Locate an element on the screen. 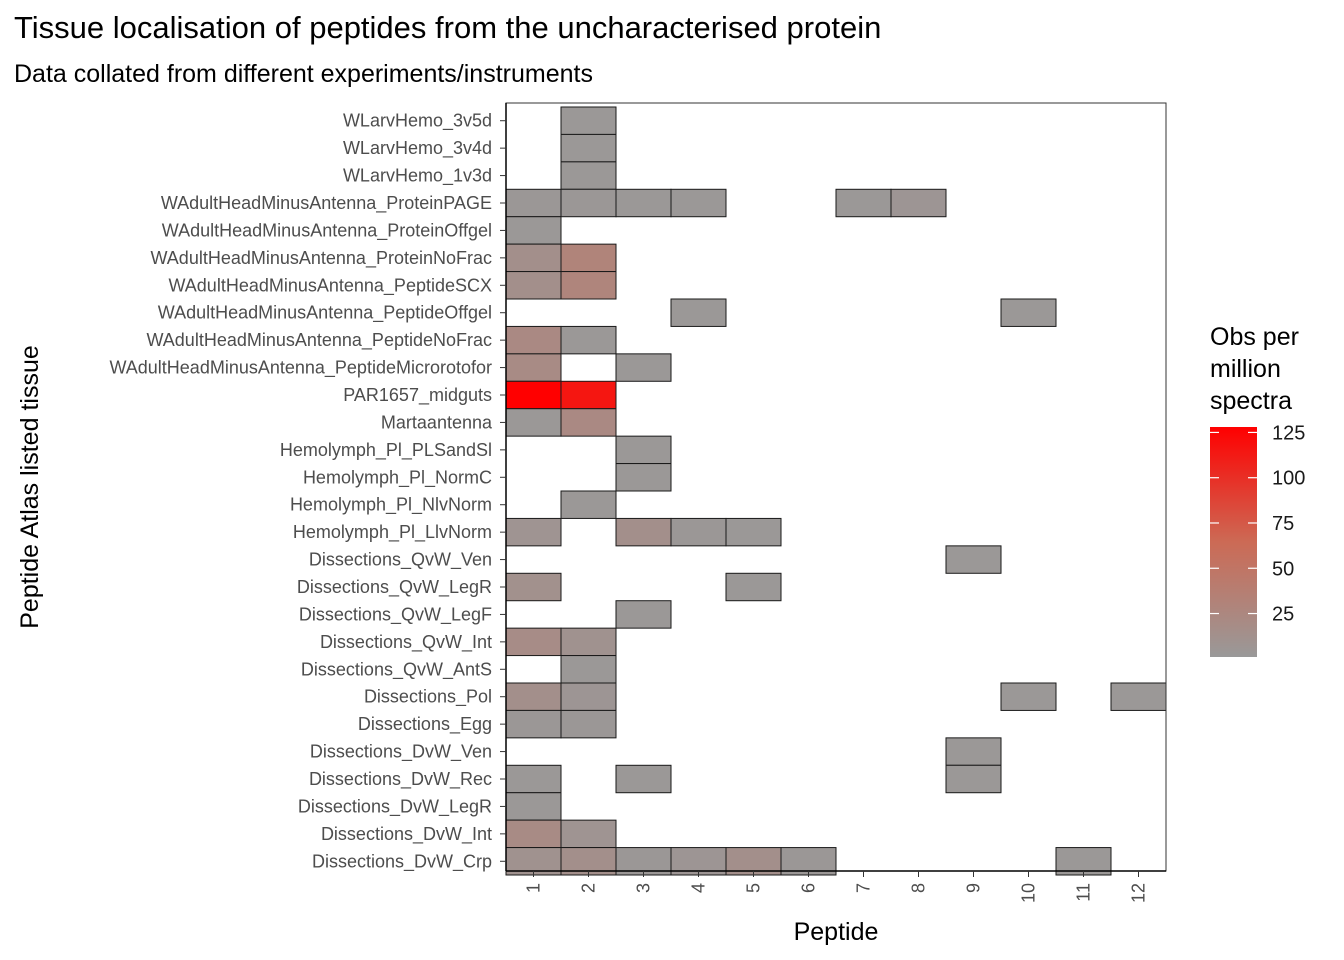 Image resolution: width=1344 pixels, height=960 pixels. y-tick-label: Hemolymph_Pl_NormC is located at coordinates (397, 477).